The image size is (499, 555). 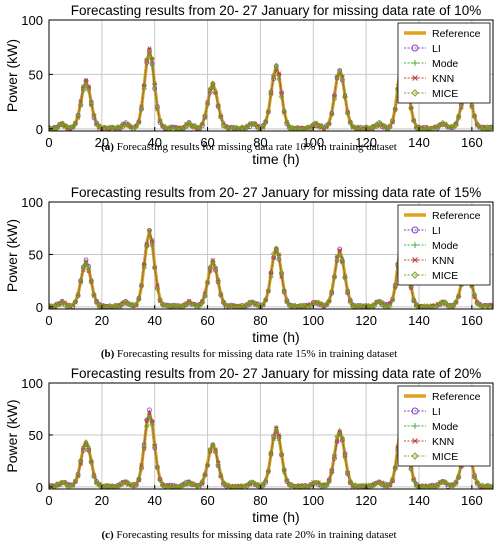 What do you see at coordinates (436, 49) in the screenshot?
I see `legend-label: LI` at bounding box center [436, 49].